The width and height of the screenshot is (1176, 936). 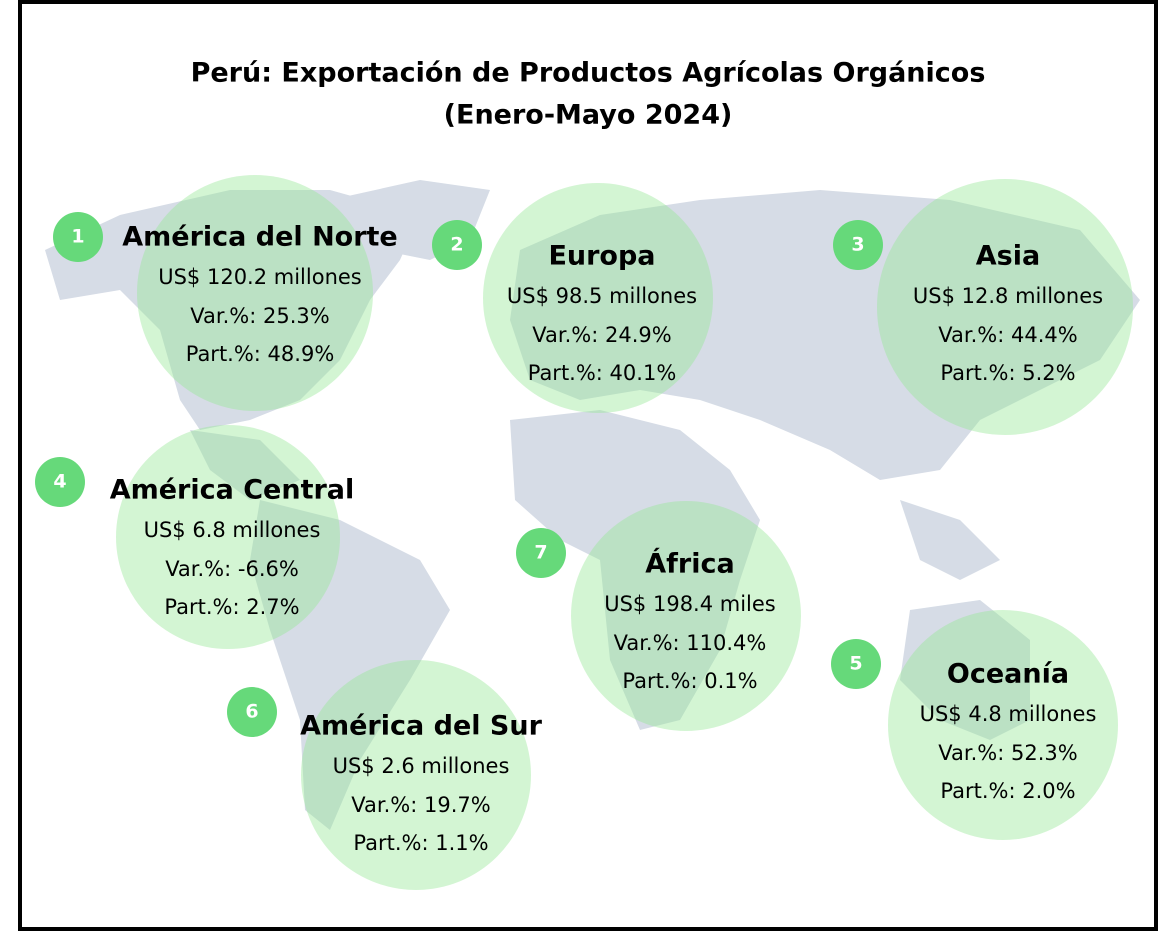 I want to click on region-variation: Var.%: 52.3%, so click(x=1007, y=753).